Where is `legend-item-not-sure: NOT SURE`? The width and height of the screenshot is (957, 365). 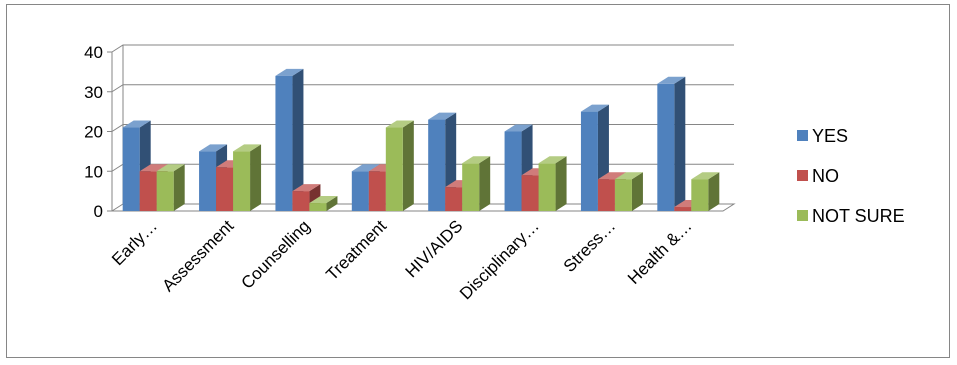
legend-item-not-sure: NOT SURE is located at coordinates (851, 216).